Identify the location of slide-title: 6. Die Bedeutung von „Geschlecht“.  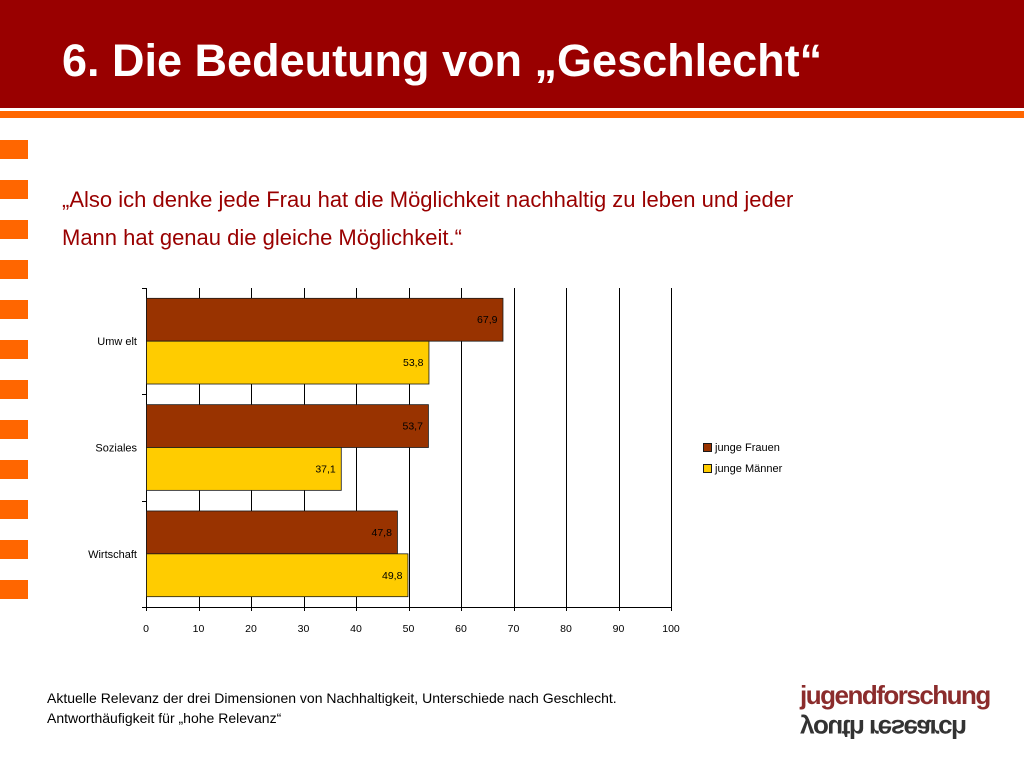
(442, 60).